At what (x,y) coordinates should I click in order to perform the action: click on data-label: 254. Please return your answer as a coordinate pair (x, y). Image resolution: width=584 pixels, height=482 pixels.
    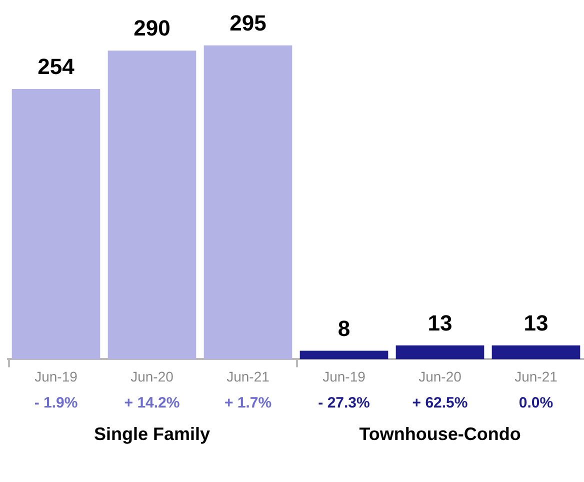
    Looking at the image, I should click on (57, 67).